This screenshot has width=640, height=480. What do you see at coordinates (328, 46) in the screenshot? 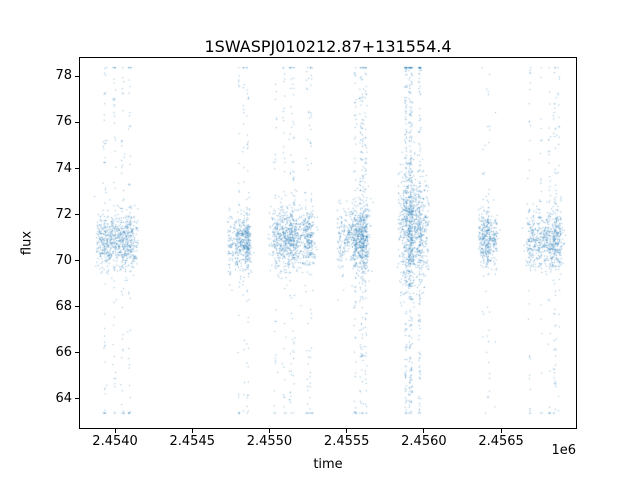
I see `chart-title: 1SWASPJ010212.87+131554.4` at bounding box center [328, 46].